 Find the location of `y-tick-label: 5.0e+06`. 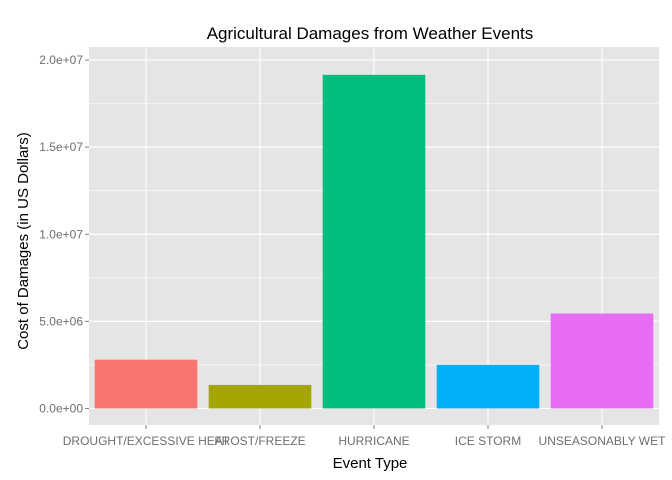

y-tick-label: 5.0e+06 is located at coordinates (61, 321).